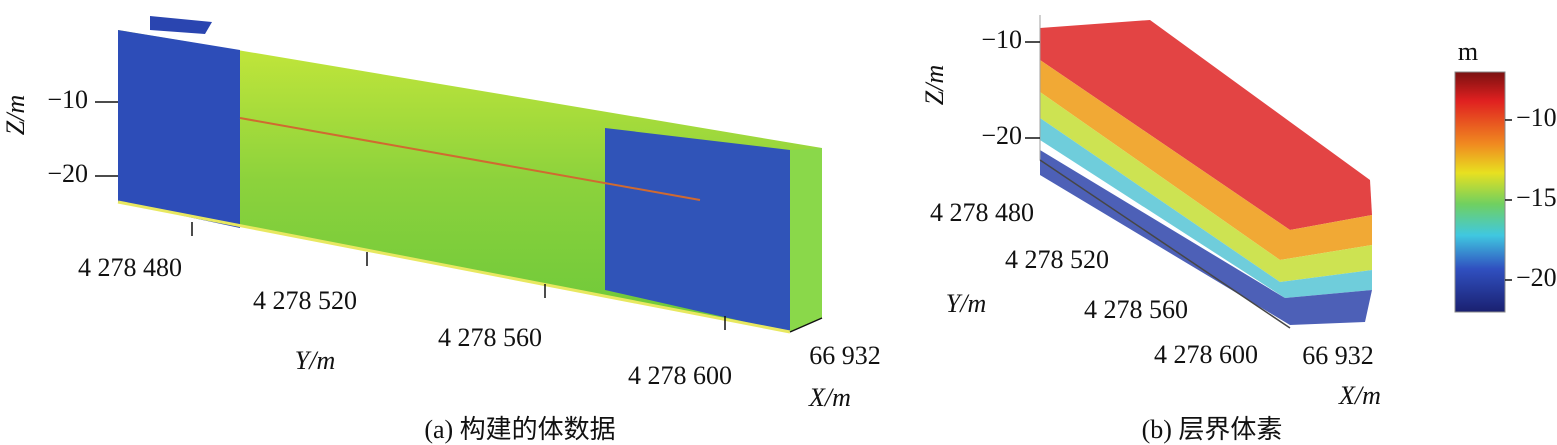  What do you see at coordinates (1536, 277) in the screenshot?
I see `colorbar-tick-label: −20` at bounding box center [1536, 277].